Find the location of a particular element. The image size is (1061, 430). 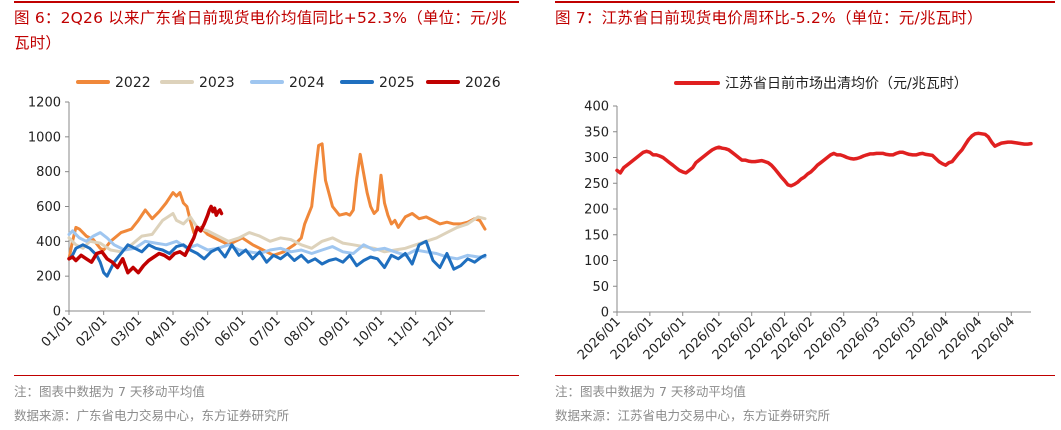

x-tick-label: 06/01 is located at coordinates (230, 331).